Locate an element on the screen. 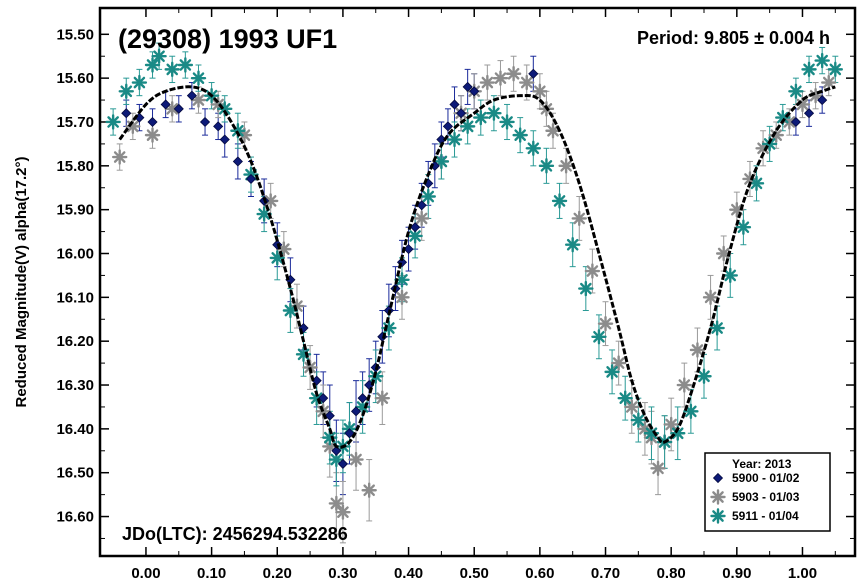 This screenshot has height=586, width=863. legend-entry: 5911 - 01/04 is located at coordinates (754, 516).